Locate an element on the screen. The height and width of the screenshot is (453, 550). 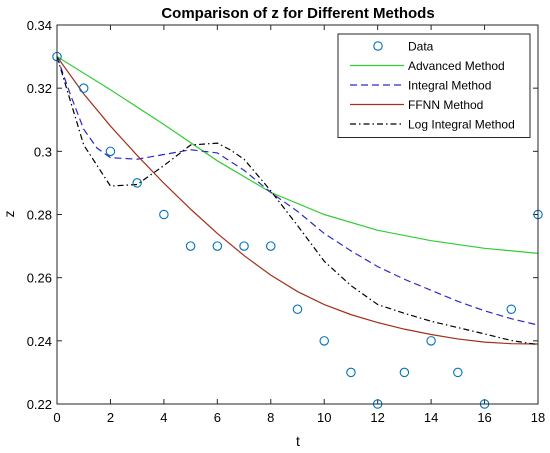
y-tick-label: 0.3 is located at coordinates (43, 151).